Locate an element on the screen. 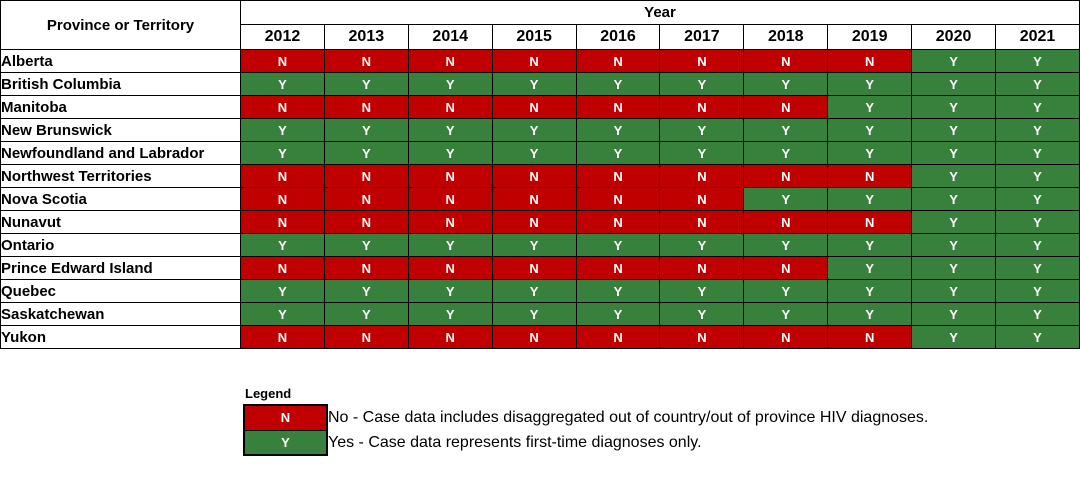 The height and width of the screenshot is (481, 1080). table-row: Nova Scotia N N N N N N Y Y Y Y is located at coordinates (540, 199).